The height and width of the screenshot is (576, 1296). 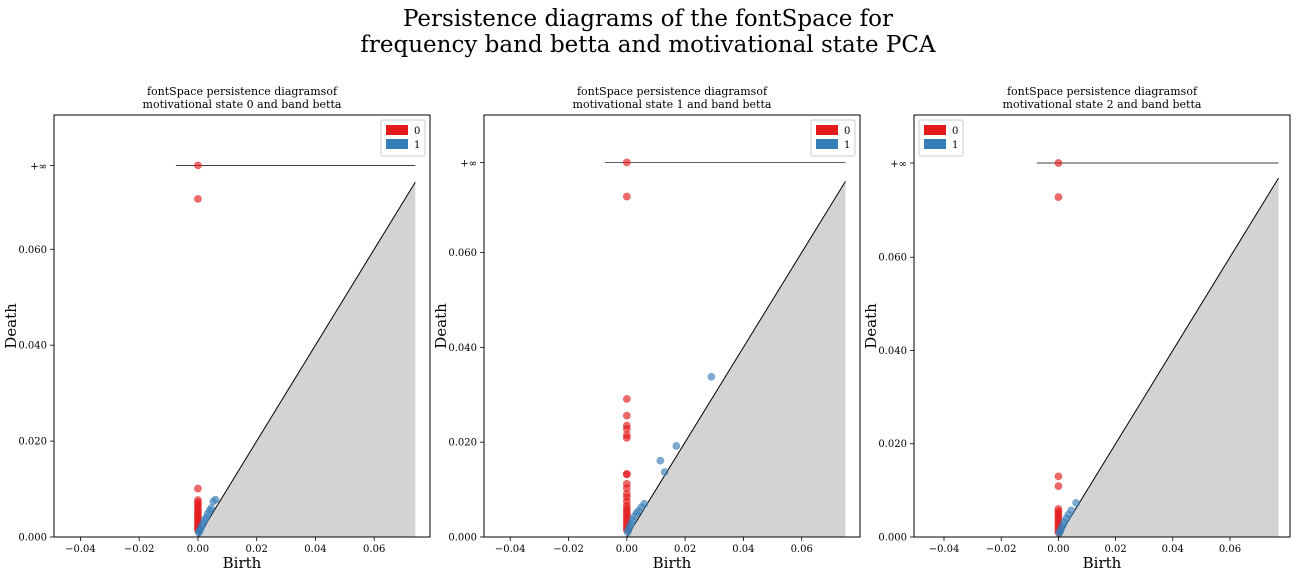 I want to click on subplot-title-line-2: motivational state 1 and band betta, so click(x=672, y=104).